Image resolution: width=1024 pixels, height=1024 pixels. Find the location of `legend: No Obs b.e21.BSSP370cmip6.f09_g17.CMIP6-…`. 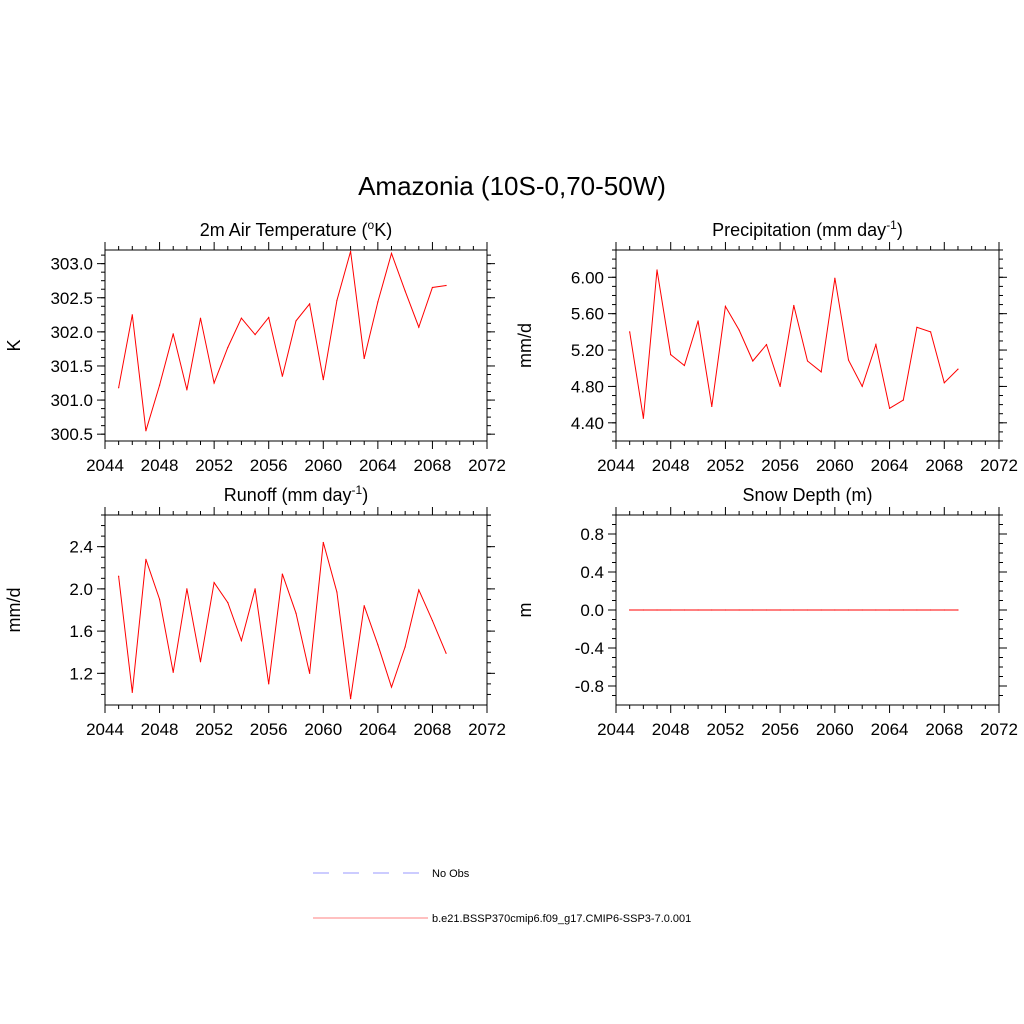

legend: No Obs b.e21.BSSP370cmip6.f09_g17.CMIP6-… is located at coordinates (502, 896).